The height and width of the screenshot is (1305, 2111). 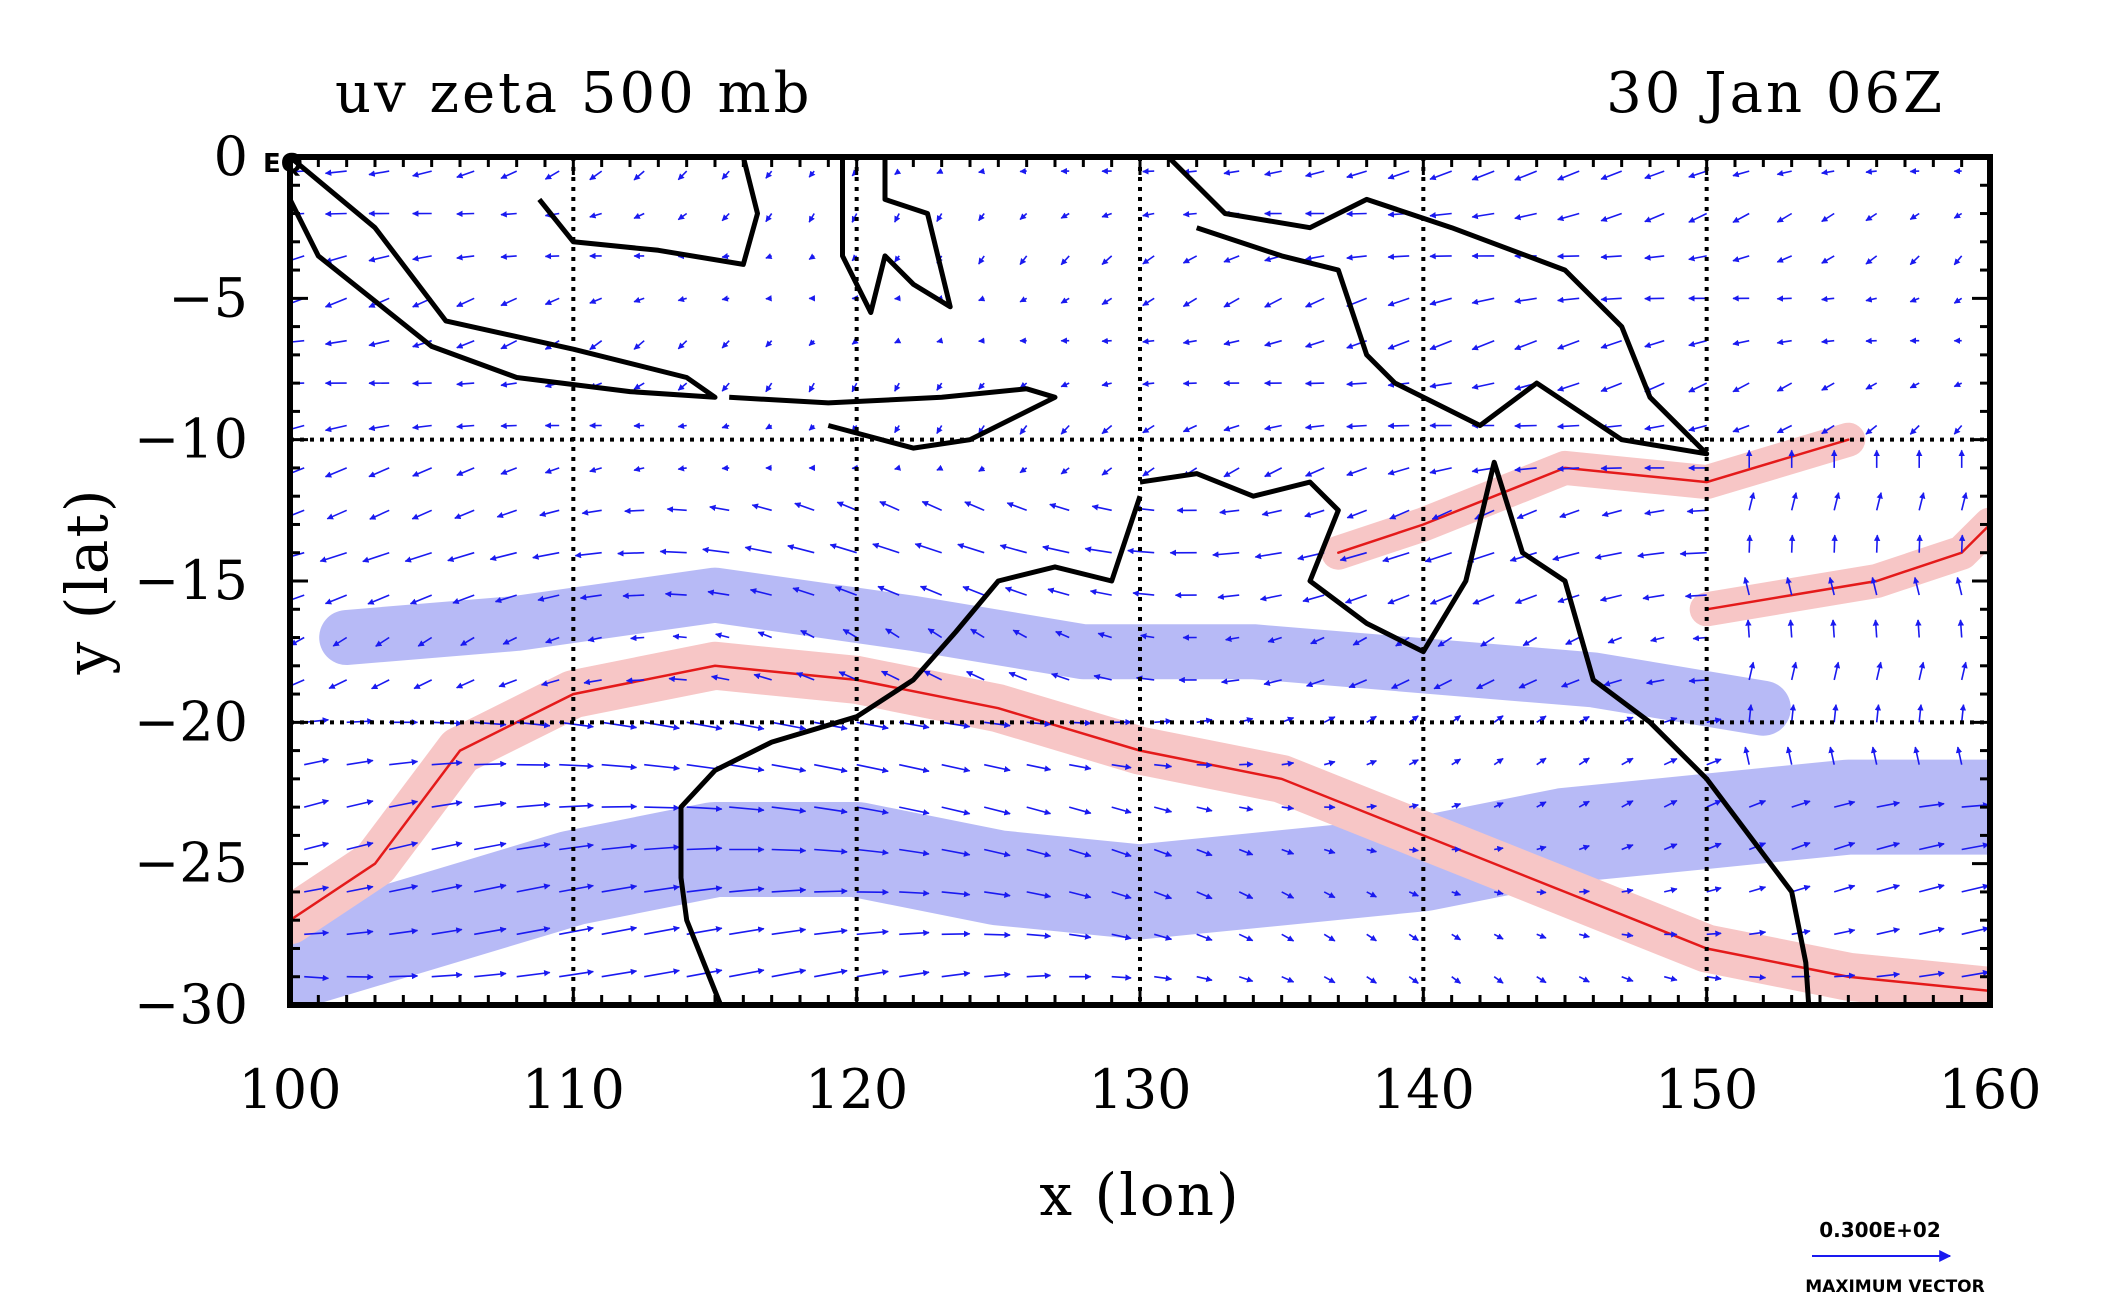 What do you see at coordinates (856, 1089) in the screenshot?
I see `x-tick-label: 120` at bounding box center [856, 1089].